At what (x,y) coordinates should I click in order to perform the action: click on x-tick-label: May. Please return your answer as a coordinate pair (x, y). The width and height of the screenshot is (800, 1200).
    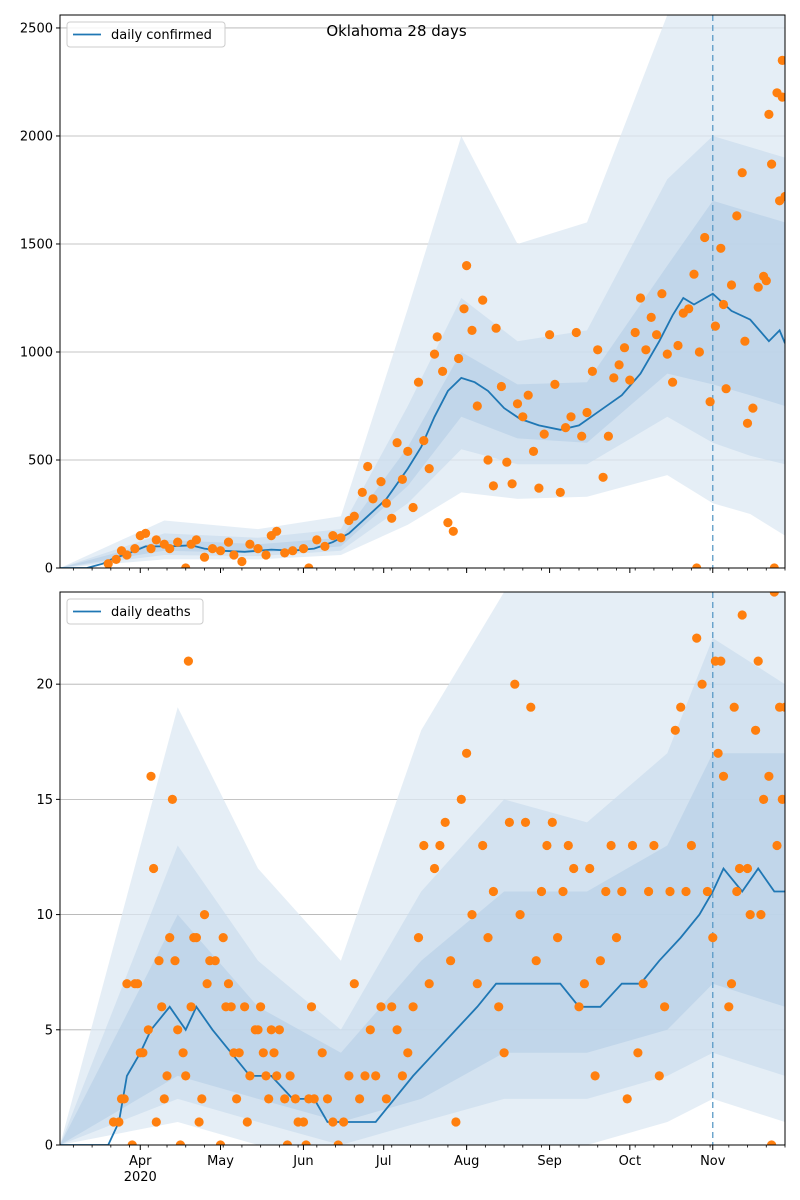
    Looking at the image, I should click on (220, 1161).